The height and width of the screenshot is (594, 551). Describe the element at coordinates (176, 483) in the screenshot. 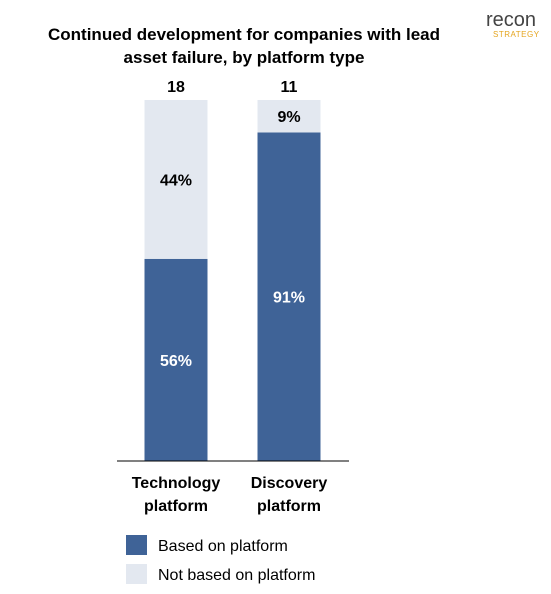

I see `category-label-1-line-1: Technology` at that location.